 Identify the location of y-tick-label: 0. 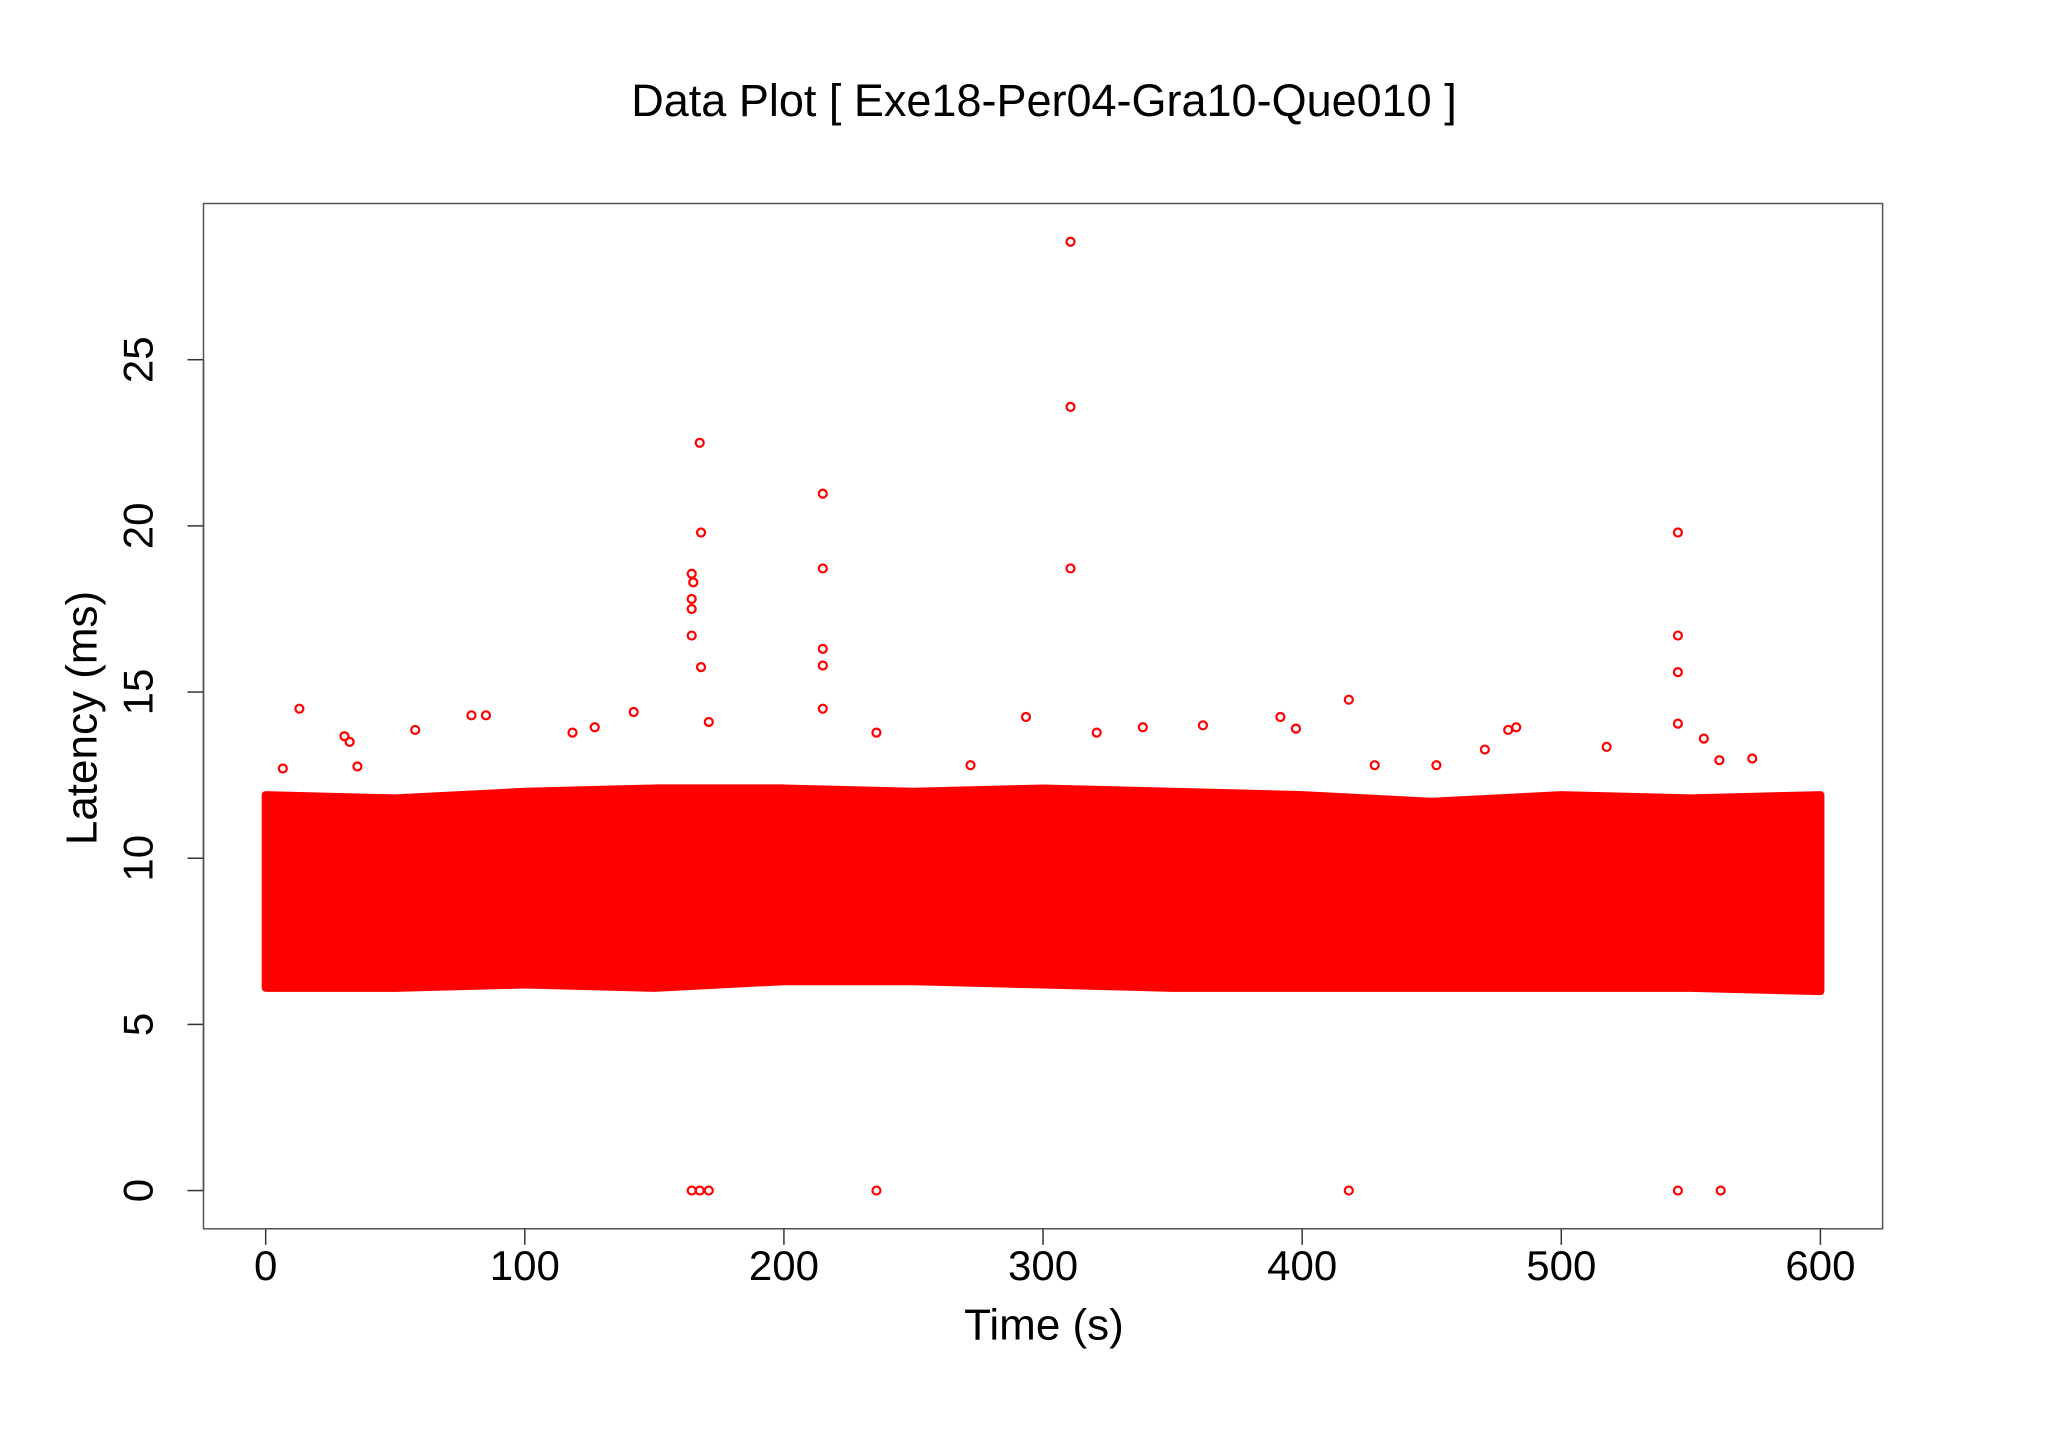
(138, 1190).